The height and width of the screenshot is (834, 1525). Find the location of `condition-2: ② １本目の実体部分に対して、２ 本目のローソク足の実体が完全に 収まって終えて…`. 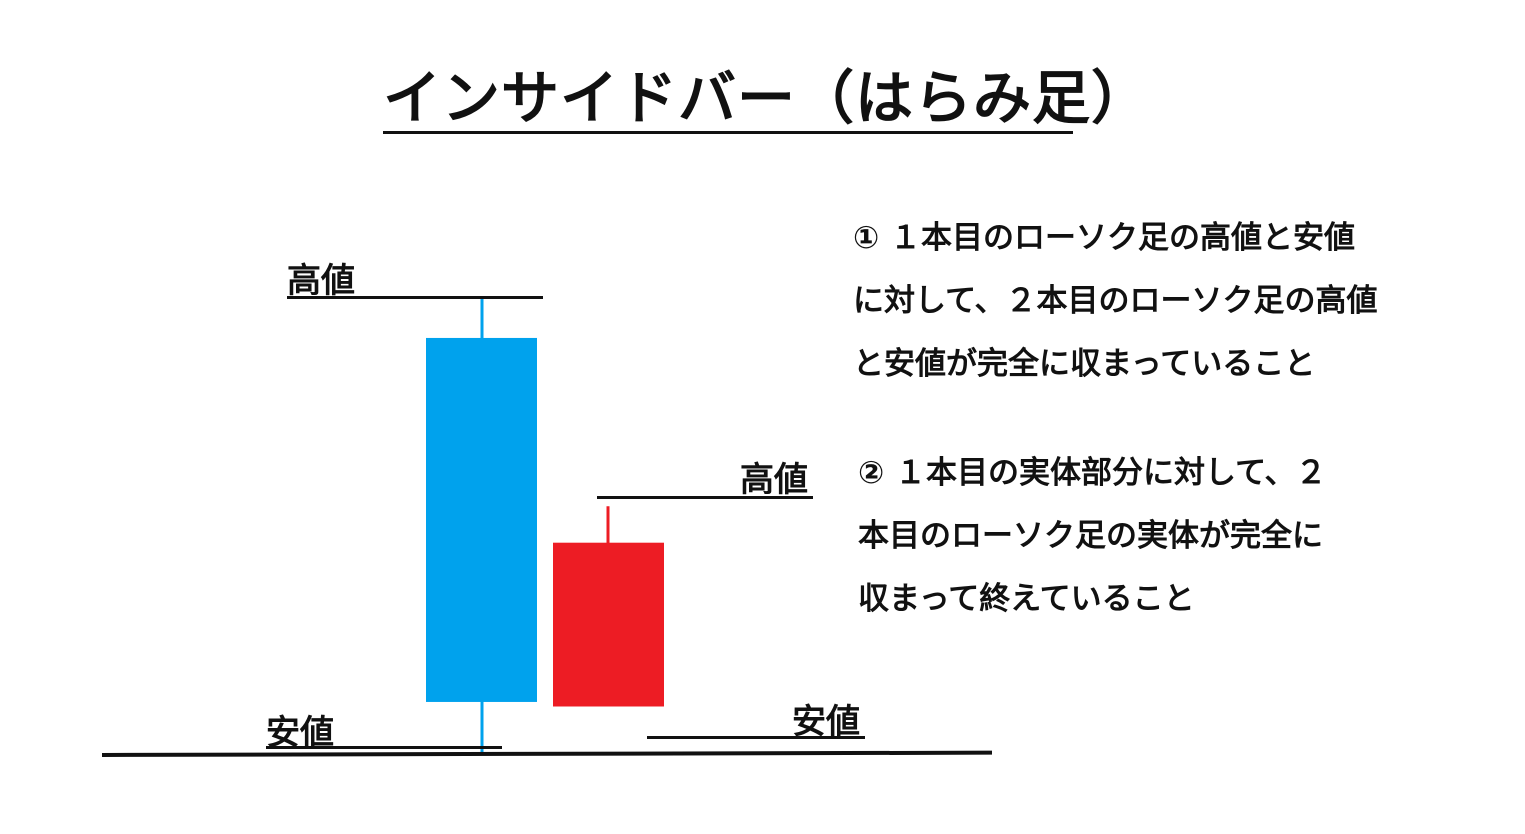

condition-2: ② １本目の実体部分に対して、２ 本目のローソク足の実体が完全に 収まって終えて… is located at coordinates (1092, 536).